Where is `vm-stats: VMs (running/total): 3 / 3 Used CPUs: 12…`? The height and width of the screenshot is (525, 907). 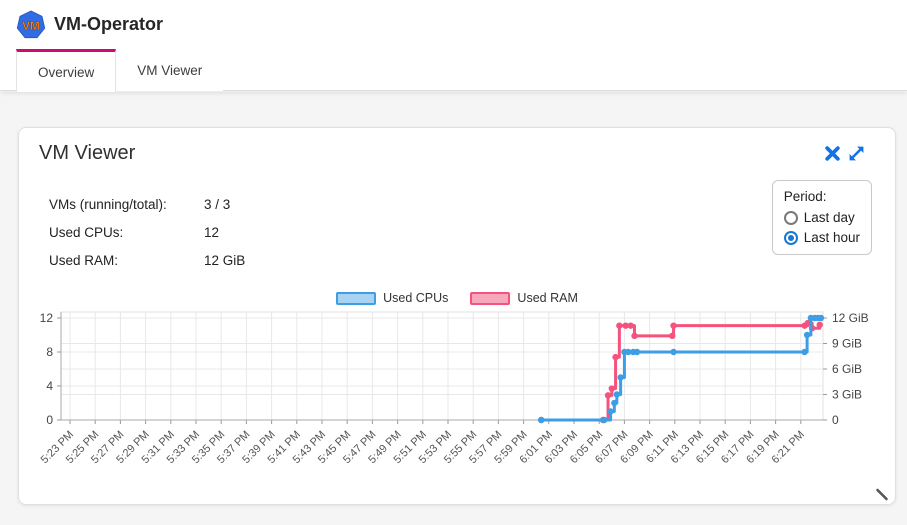 vm-stats: VMs (running/total): 3 / 3 Used CPUs: 12… is located at coordinates (147, 232).